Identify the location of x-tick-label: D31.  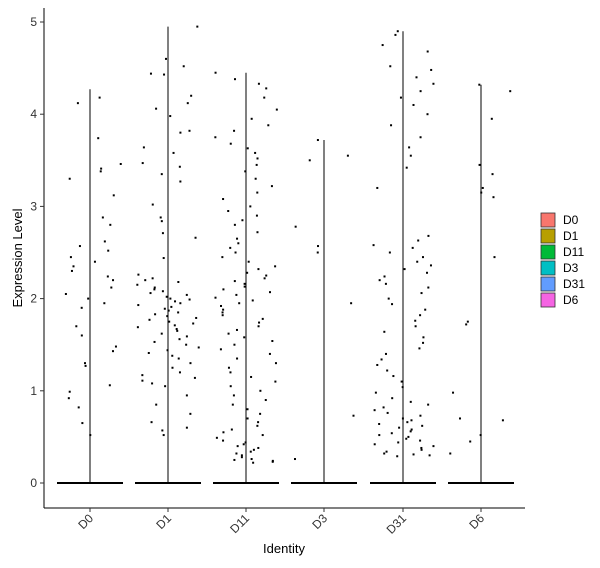
(397, 524).